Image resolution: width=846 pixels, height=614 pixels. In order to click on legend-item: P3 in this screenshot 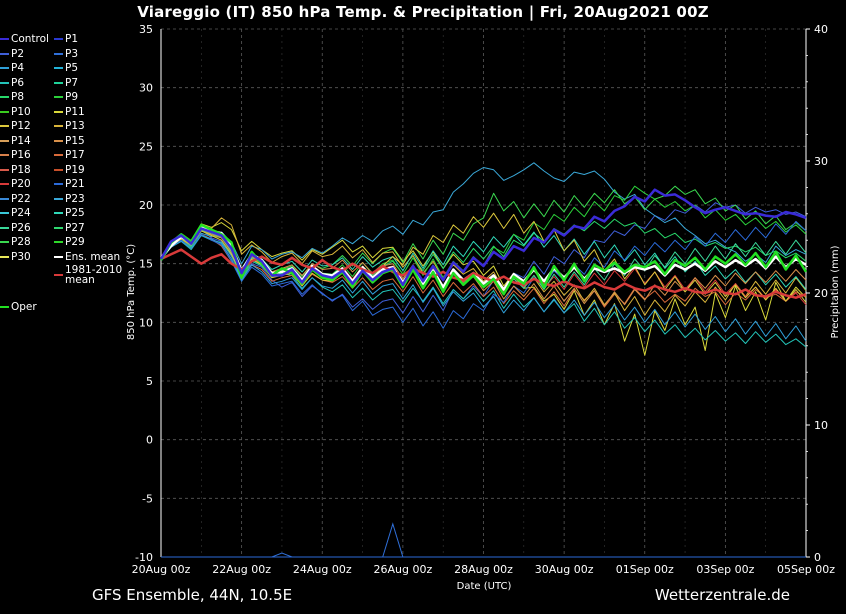, I will do `click(66, 55)`.